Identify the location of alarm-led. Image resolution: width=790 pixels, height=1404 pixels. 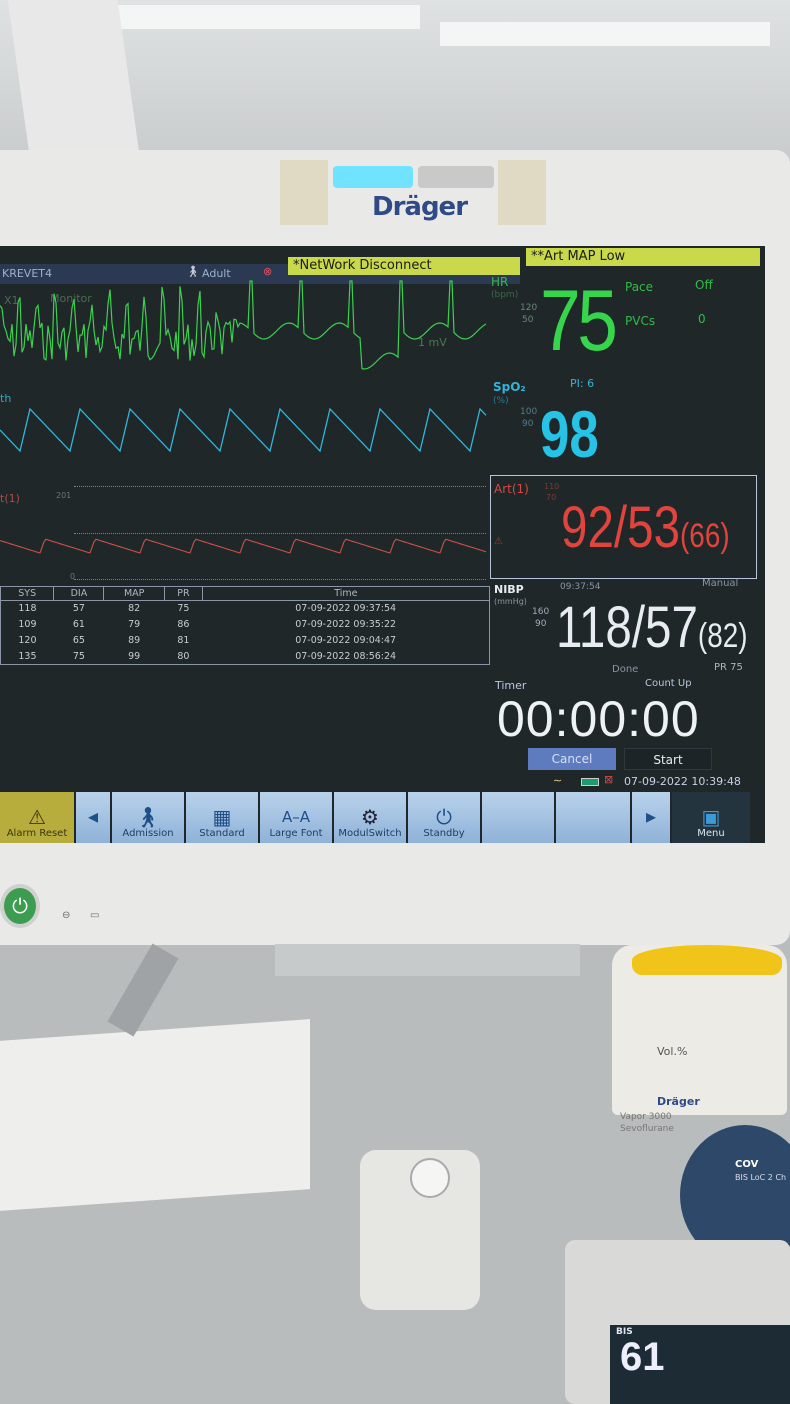
(373, 177).